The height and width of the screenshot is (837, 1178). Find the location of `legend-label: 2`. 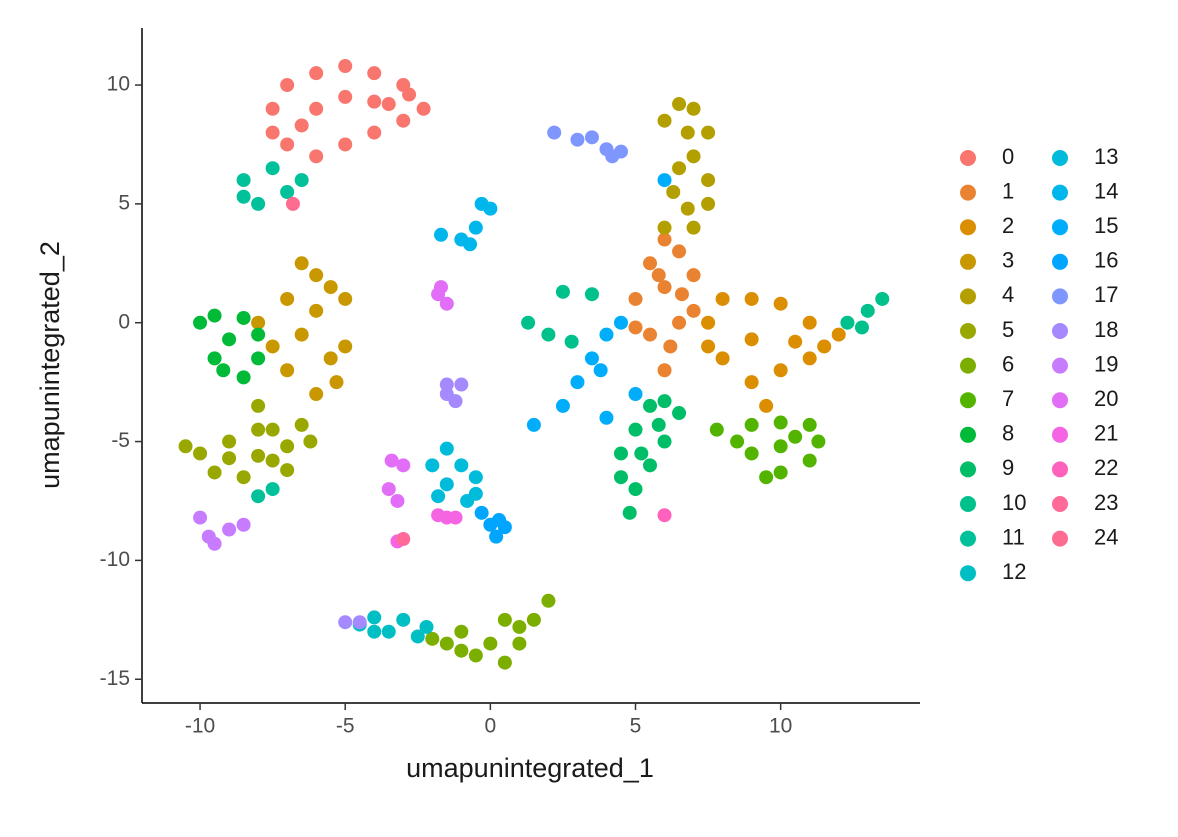

legend-label: 2 is located at coordinates (1008, 225).